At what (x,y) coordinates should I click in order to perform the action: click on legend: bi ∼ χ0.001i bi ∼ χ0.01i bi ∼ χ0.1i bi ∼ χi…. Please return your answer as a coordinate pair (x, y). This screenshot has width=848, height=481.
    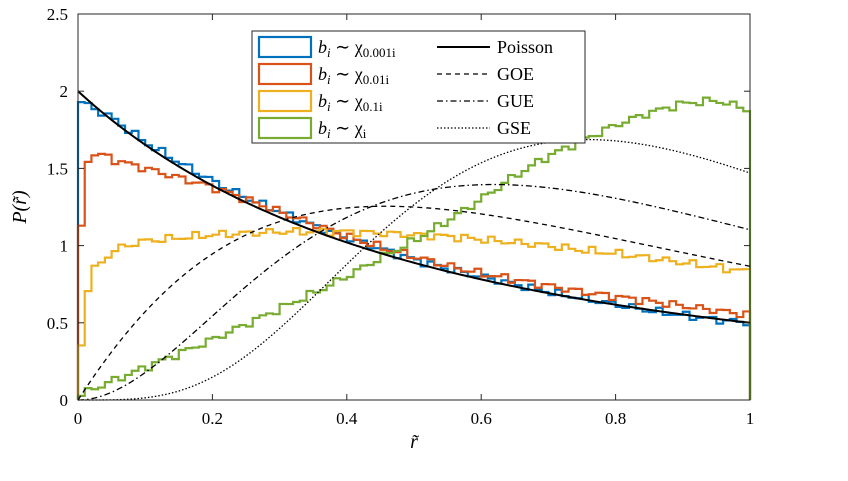
    Looking at the image, I should click on (418, 87).